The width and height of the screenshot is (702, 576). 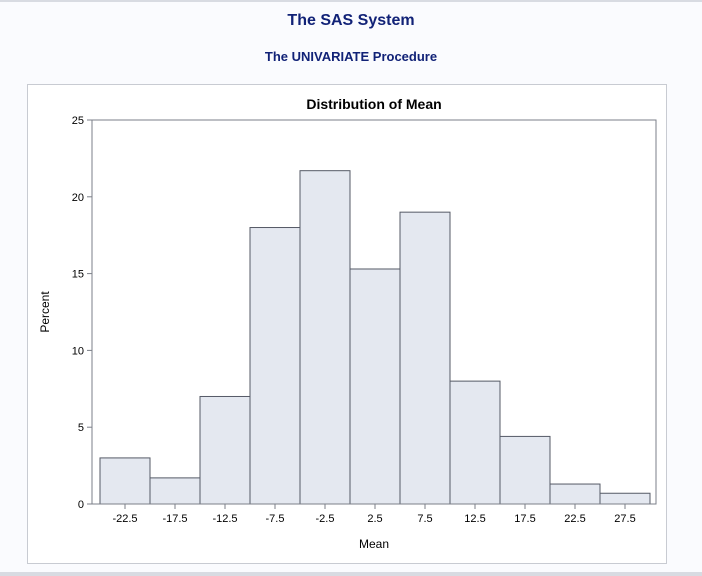 I want to click on bottom-rule, so click(x=351, y=574).